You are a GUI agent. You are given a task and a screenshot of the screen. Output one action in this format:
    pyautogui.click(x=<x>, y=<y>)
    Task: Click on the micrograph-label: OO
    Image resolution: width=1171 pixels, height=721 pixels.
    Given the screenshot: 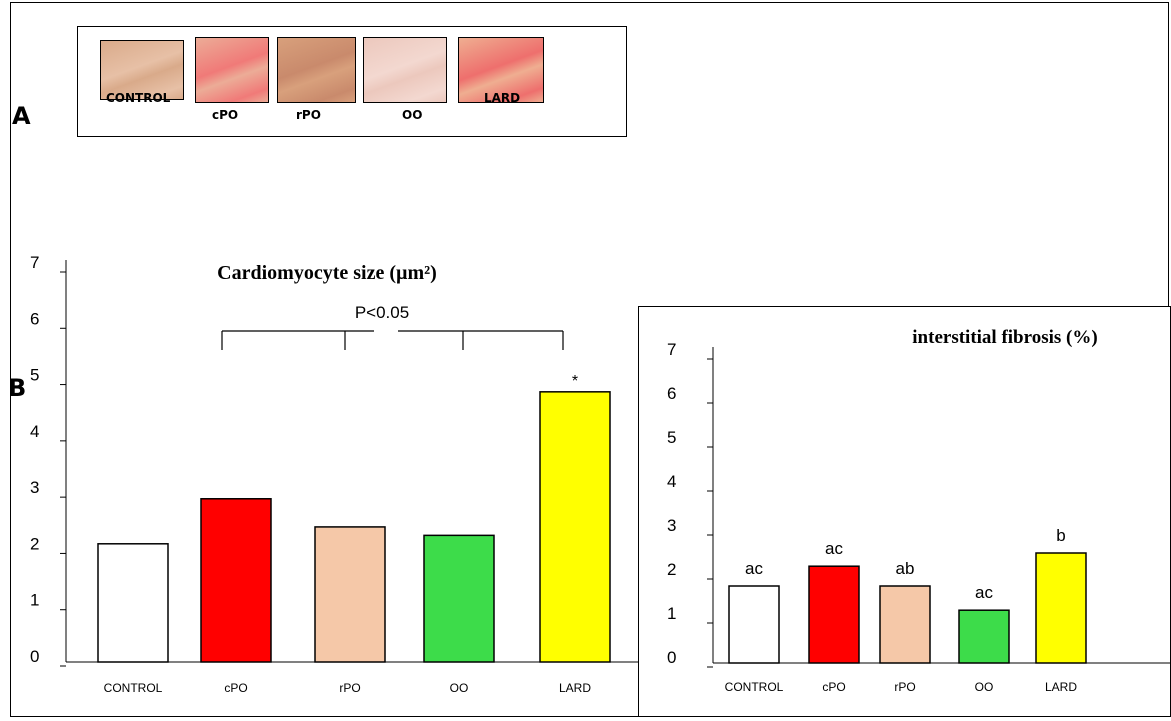 What is the action you would take?
    pyautogui.click(x=412, y=115)
    